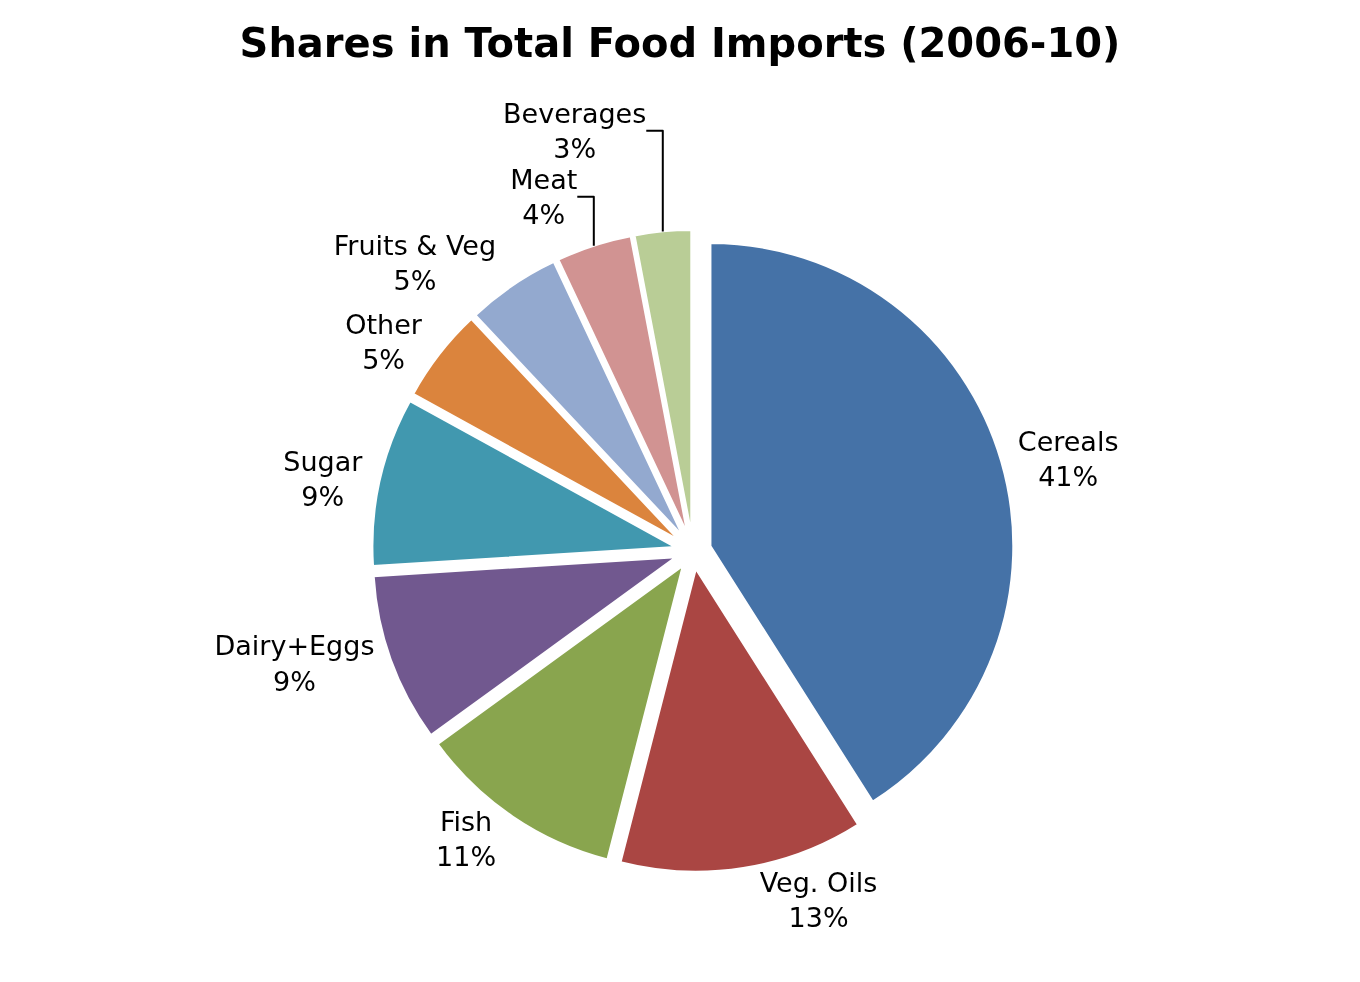 This screenshot has height=982, width=1360. What do you see at coordinates (323, 462) in the screenshot?
I see `slice-label: Sugar` at bounding box center [323, 462].